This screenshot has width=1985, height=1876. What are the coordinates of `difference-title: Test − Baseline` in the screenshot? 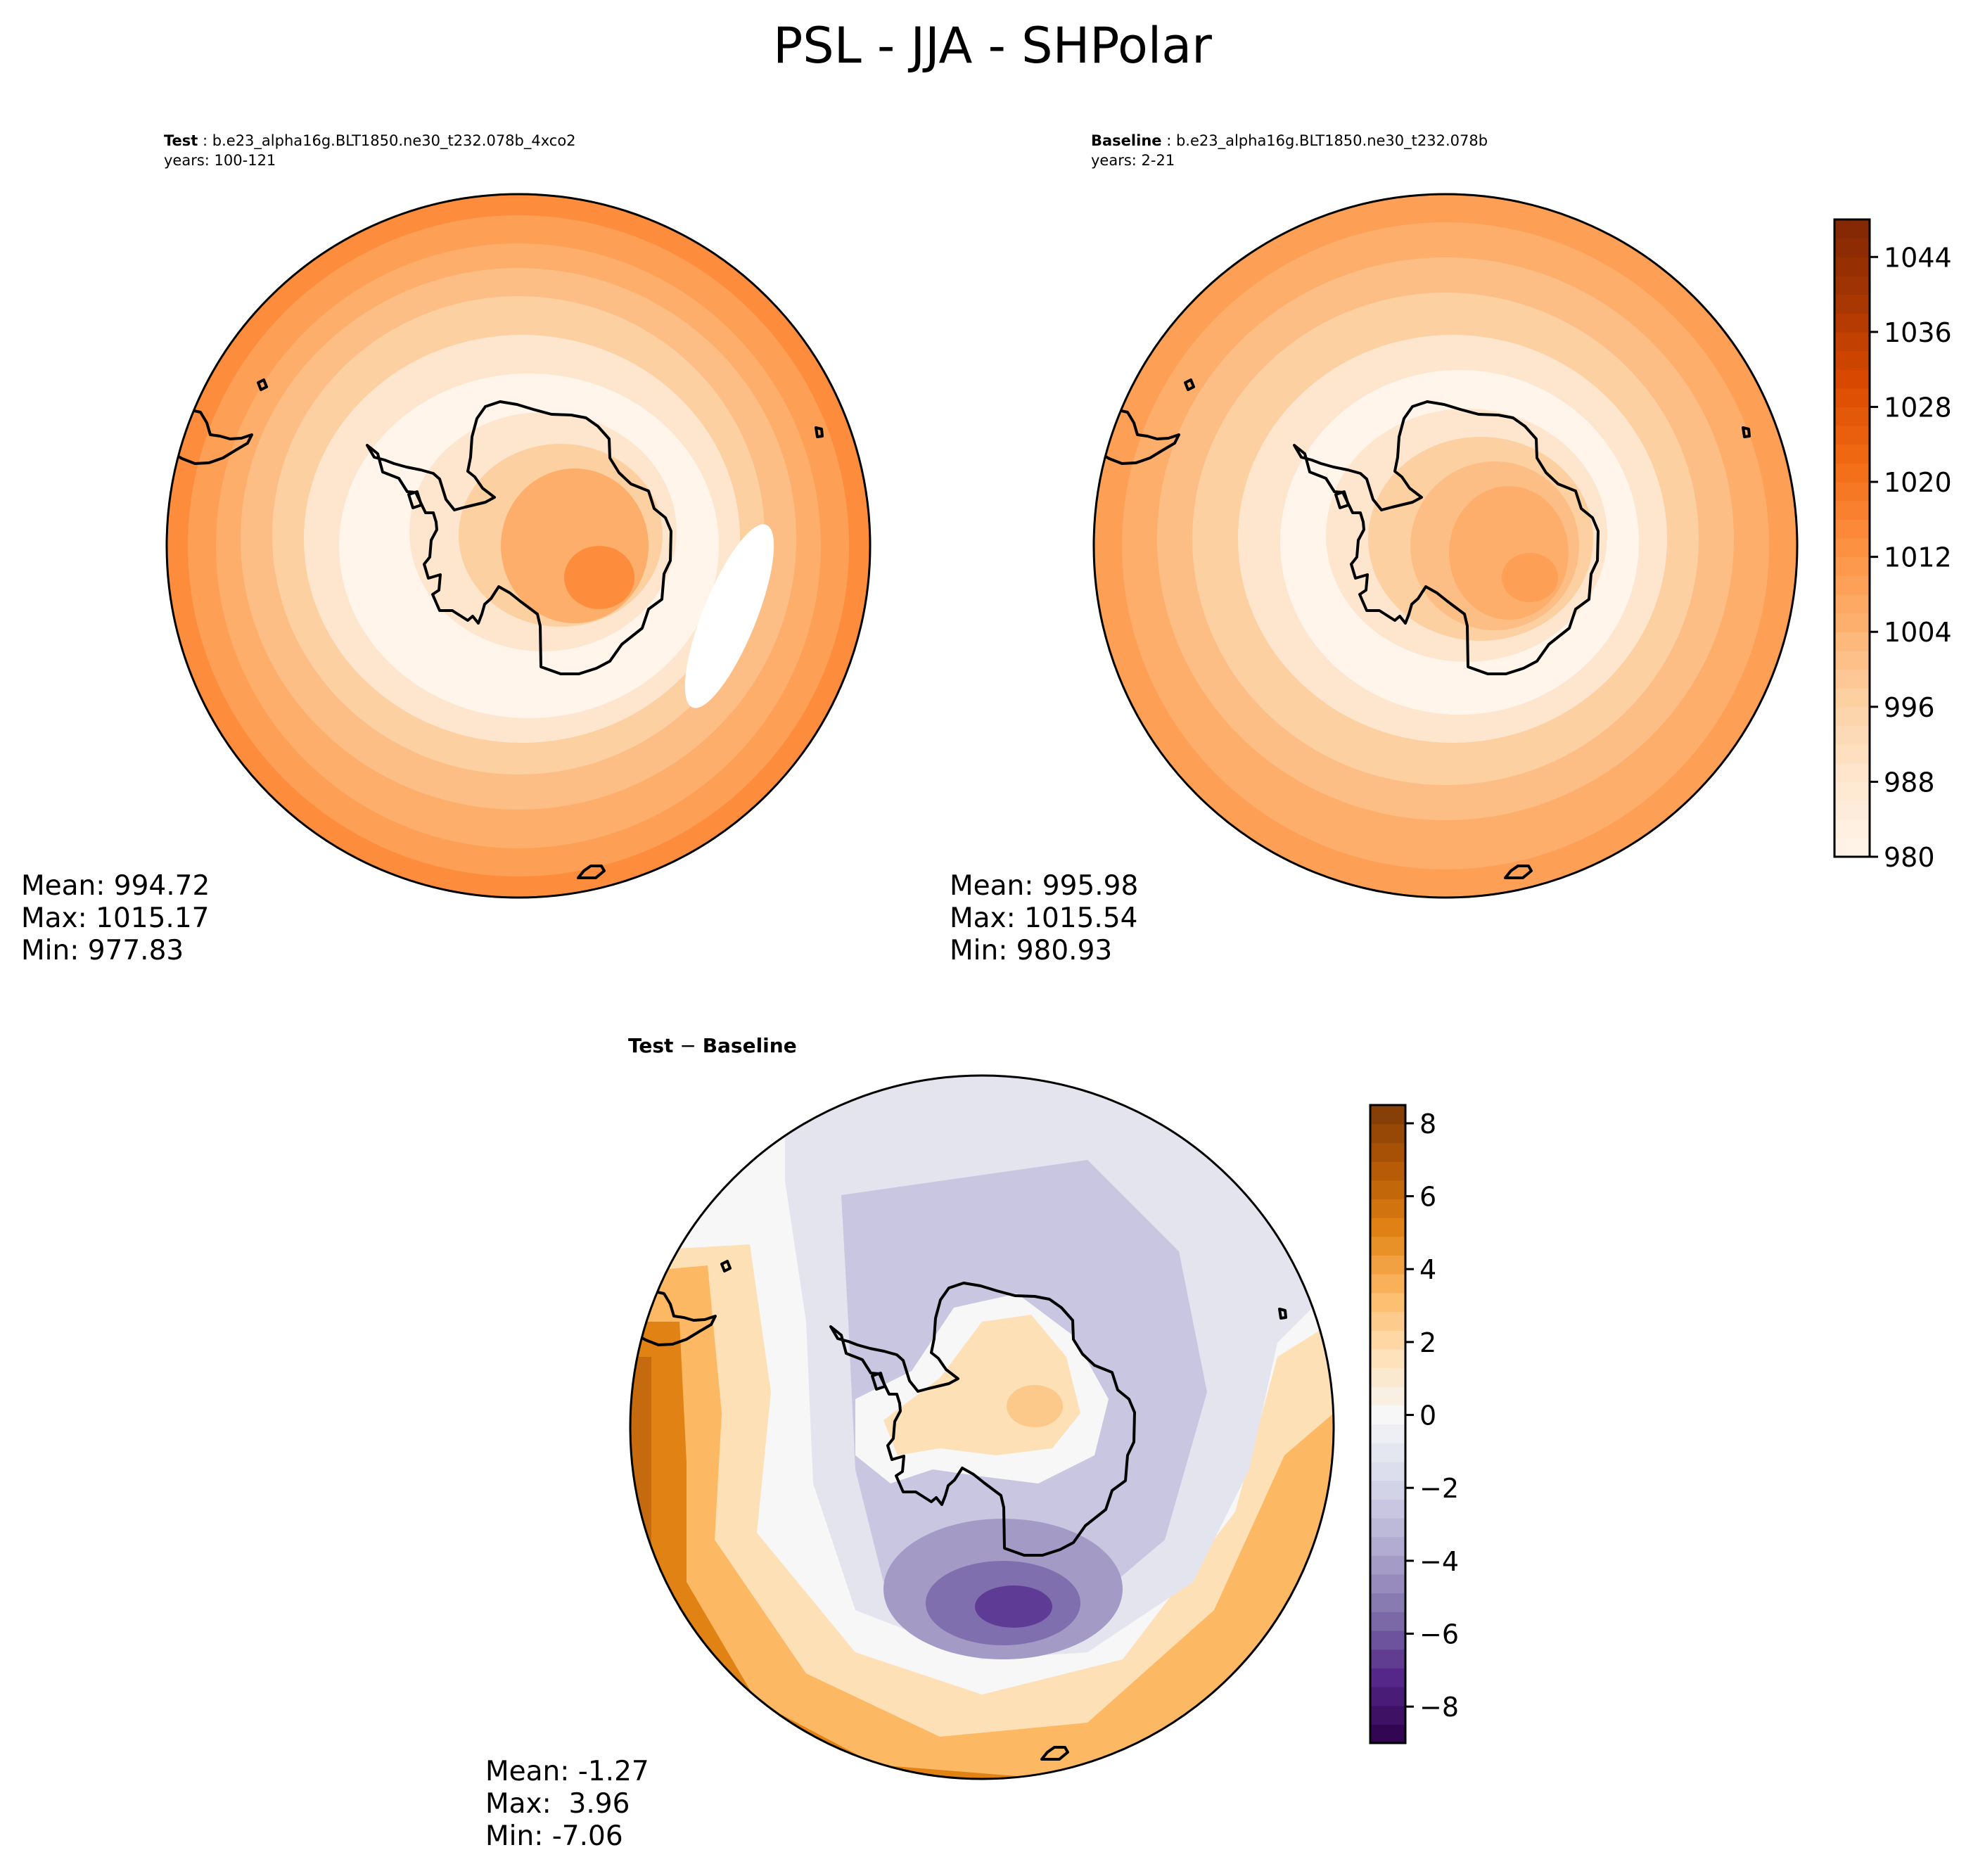 It's located at (712, 1045).